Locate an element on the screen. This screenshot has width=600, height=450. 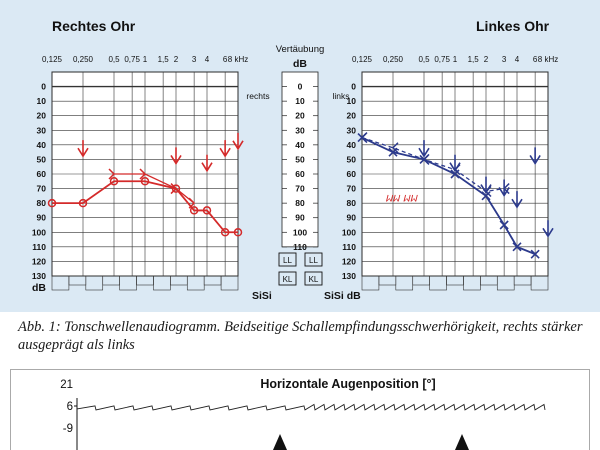
box-kl-right is located at coordinates (287, 278).